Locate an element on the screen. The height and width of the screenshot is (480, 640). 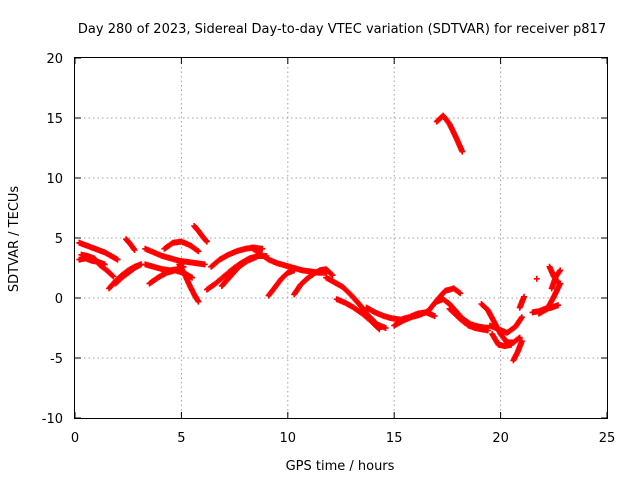
x-tick-label: 10 is located at coordinates (288, 438).